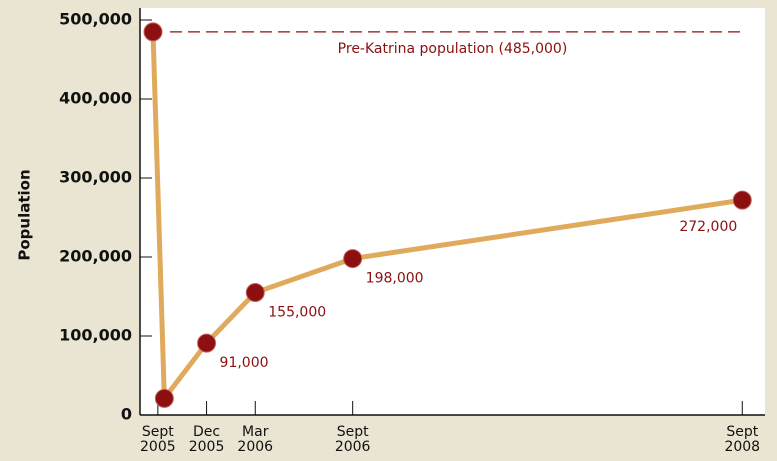 This screenshot has width=777, height=461. Describe the element at coordinates (453, 49) in the screenshot. I see `reference-label: Pre-Katrina population (485,000)` at that location.